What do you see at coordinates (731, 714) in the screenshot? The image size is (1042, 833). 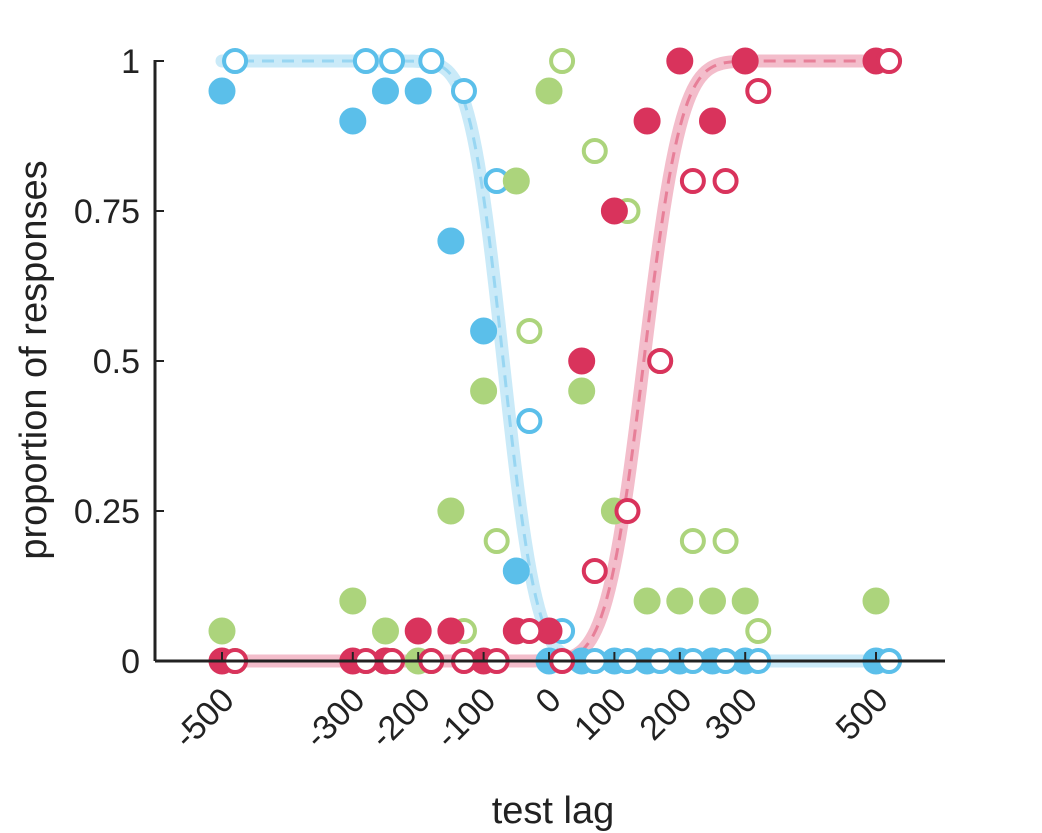 I see `x-tick-label: 300` at bounding box center [731, 714].